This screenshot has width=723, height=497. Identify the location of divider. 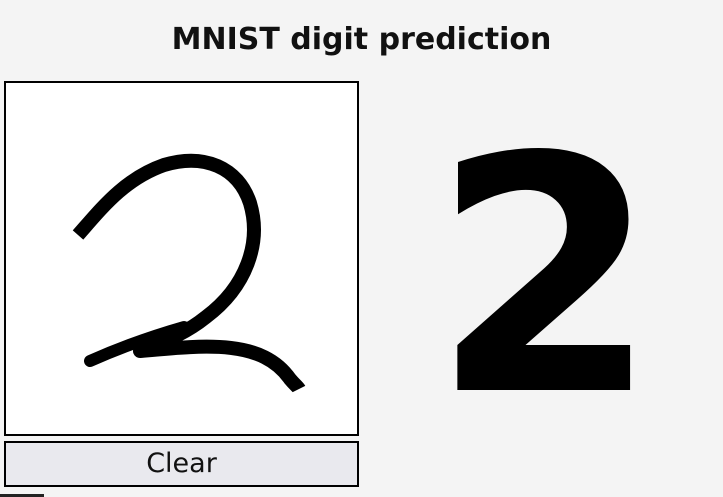
(22, 495).